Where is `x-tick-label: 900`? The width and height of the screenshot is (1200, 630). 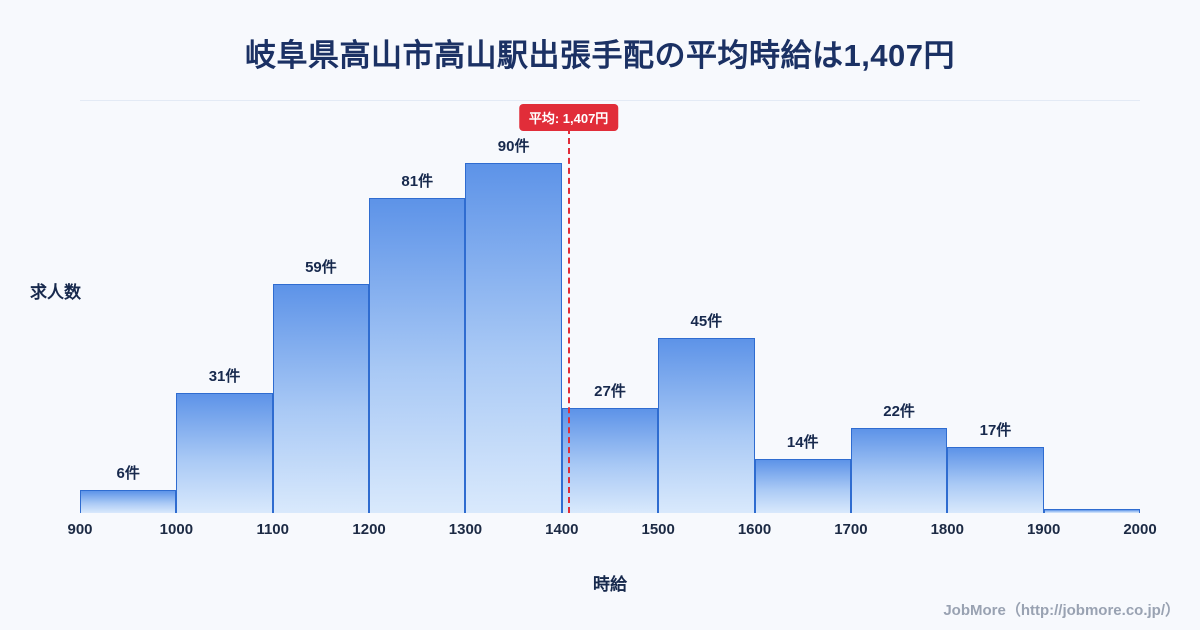 x-tick-label: 900 is located at coordinates (80, 529).